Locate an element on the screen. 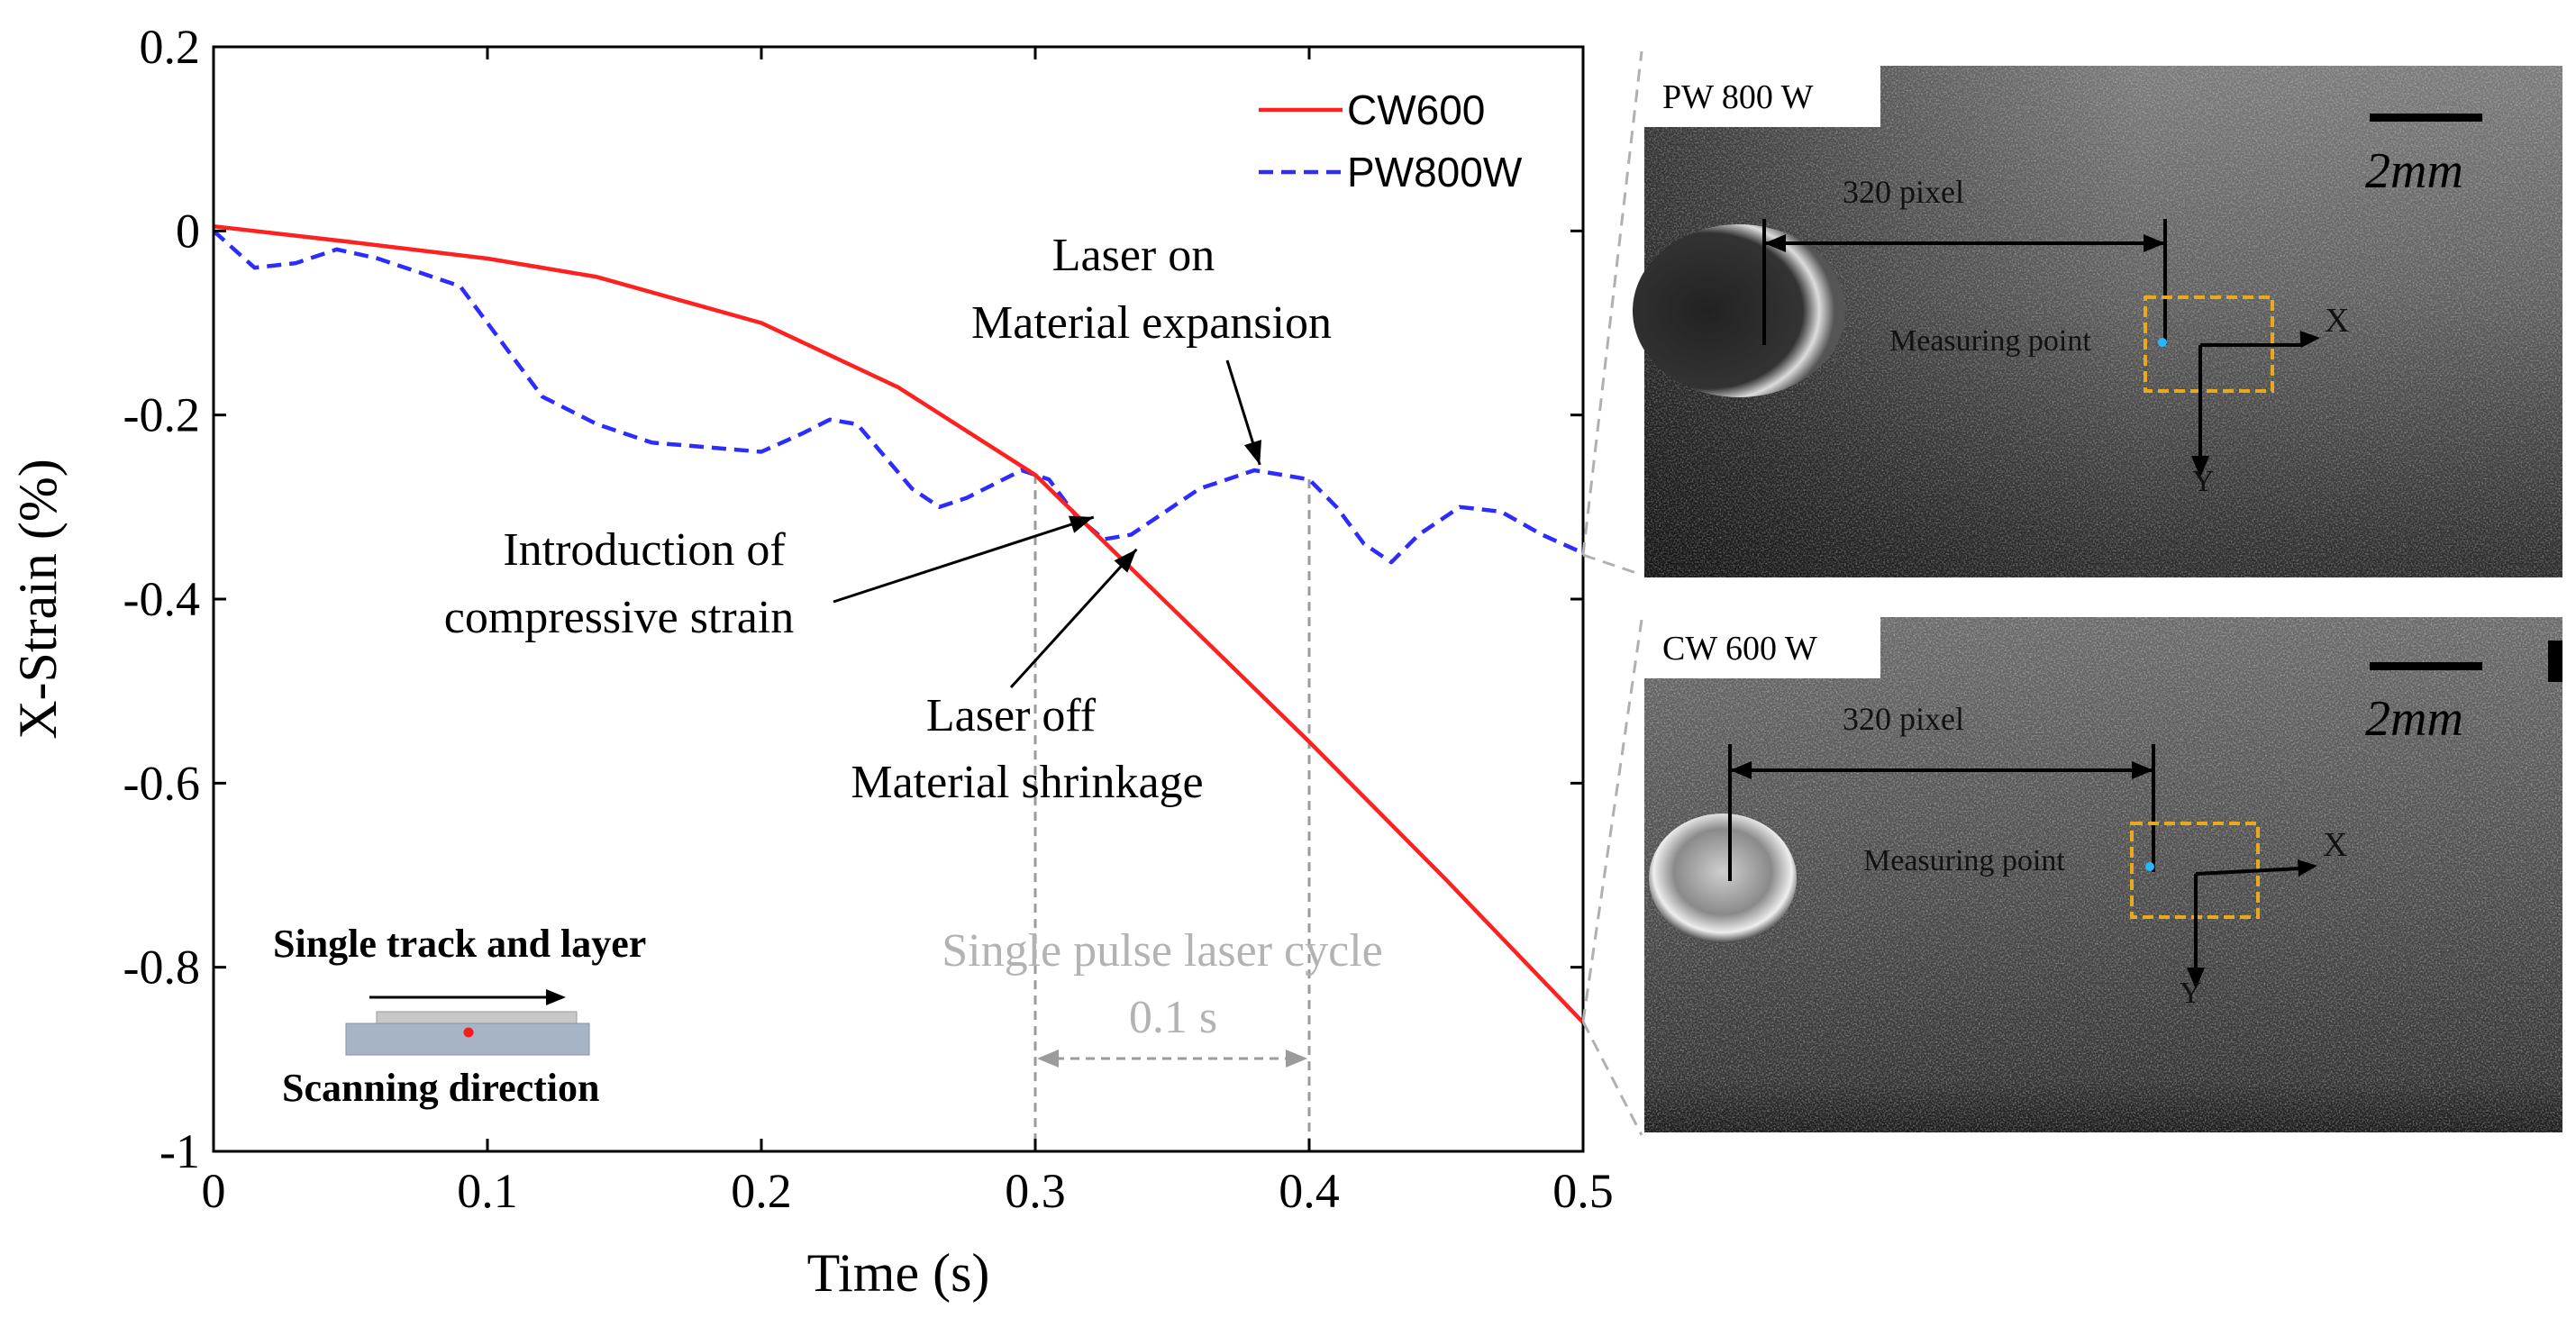 Image resolution: width=2576 pixels, height=1327 pixels. micrograph-grain is located at coordinates (2103, 875).